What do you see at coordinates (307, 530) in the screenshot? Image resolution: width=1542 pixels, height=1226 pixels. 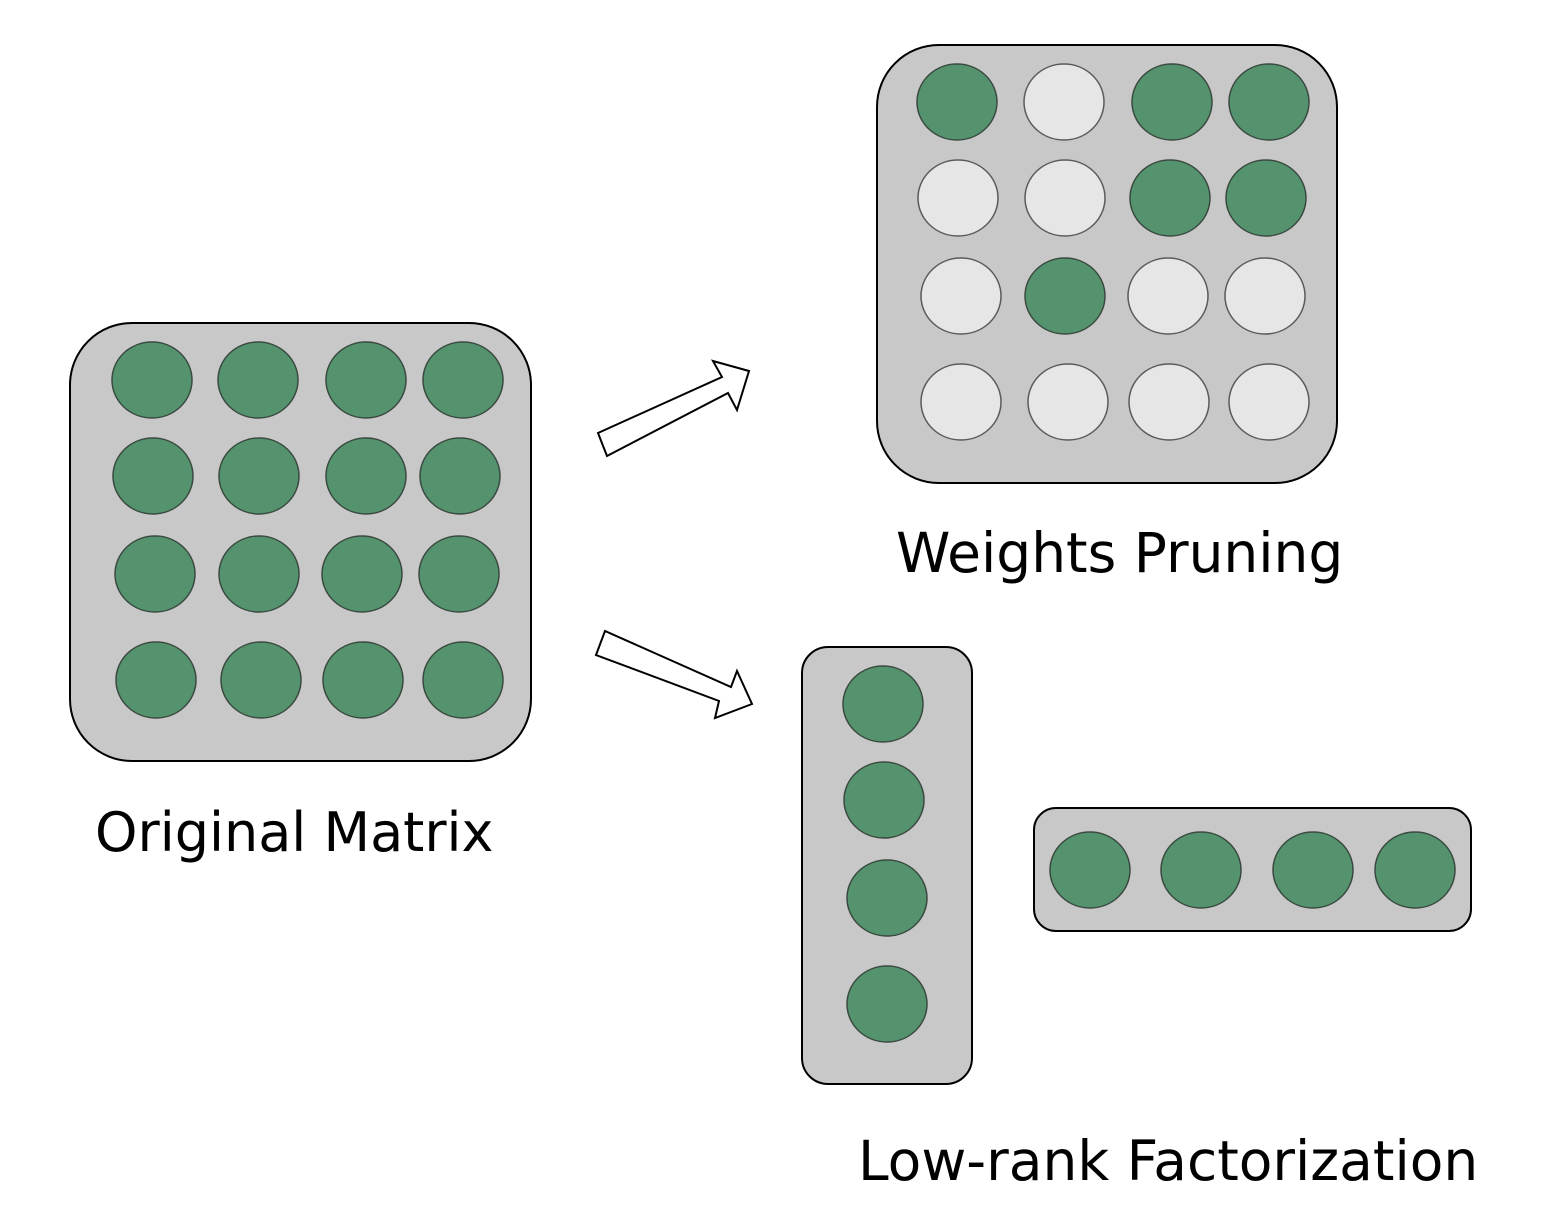 I see `original-matrix-cells` at bounding box center [307, 530].